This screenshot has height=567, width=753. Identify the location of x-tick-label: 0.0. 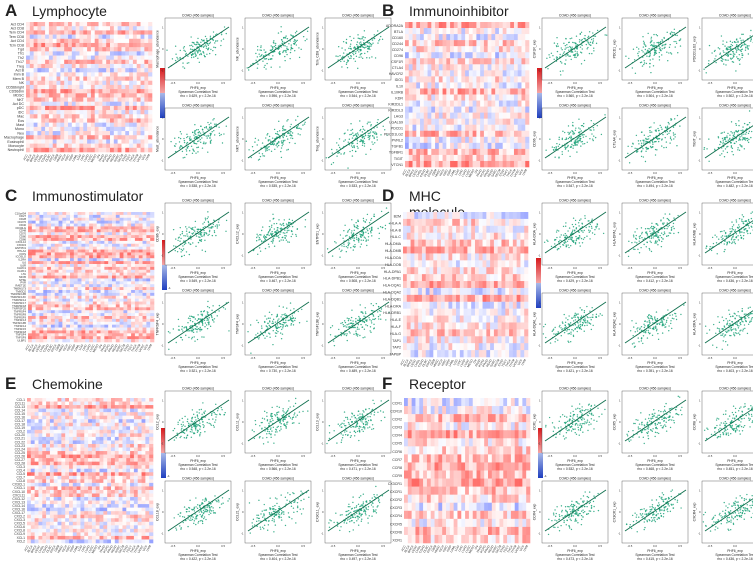
(735, 173).